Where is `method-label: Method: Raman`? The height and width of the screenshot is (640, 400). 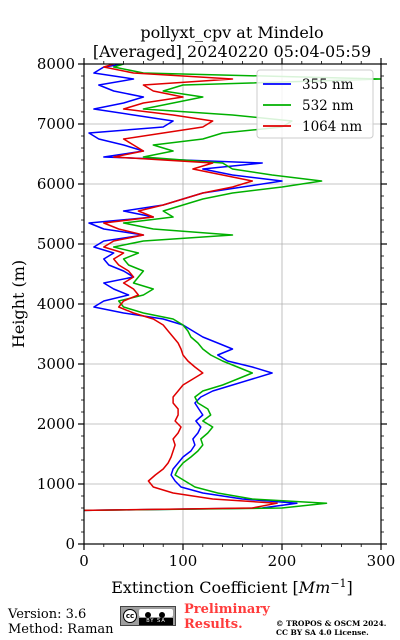 method-label: Method: Raman is located at coordinates (61, 629).